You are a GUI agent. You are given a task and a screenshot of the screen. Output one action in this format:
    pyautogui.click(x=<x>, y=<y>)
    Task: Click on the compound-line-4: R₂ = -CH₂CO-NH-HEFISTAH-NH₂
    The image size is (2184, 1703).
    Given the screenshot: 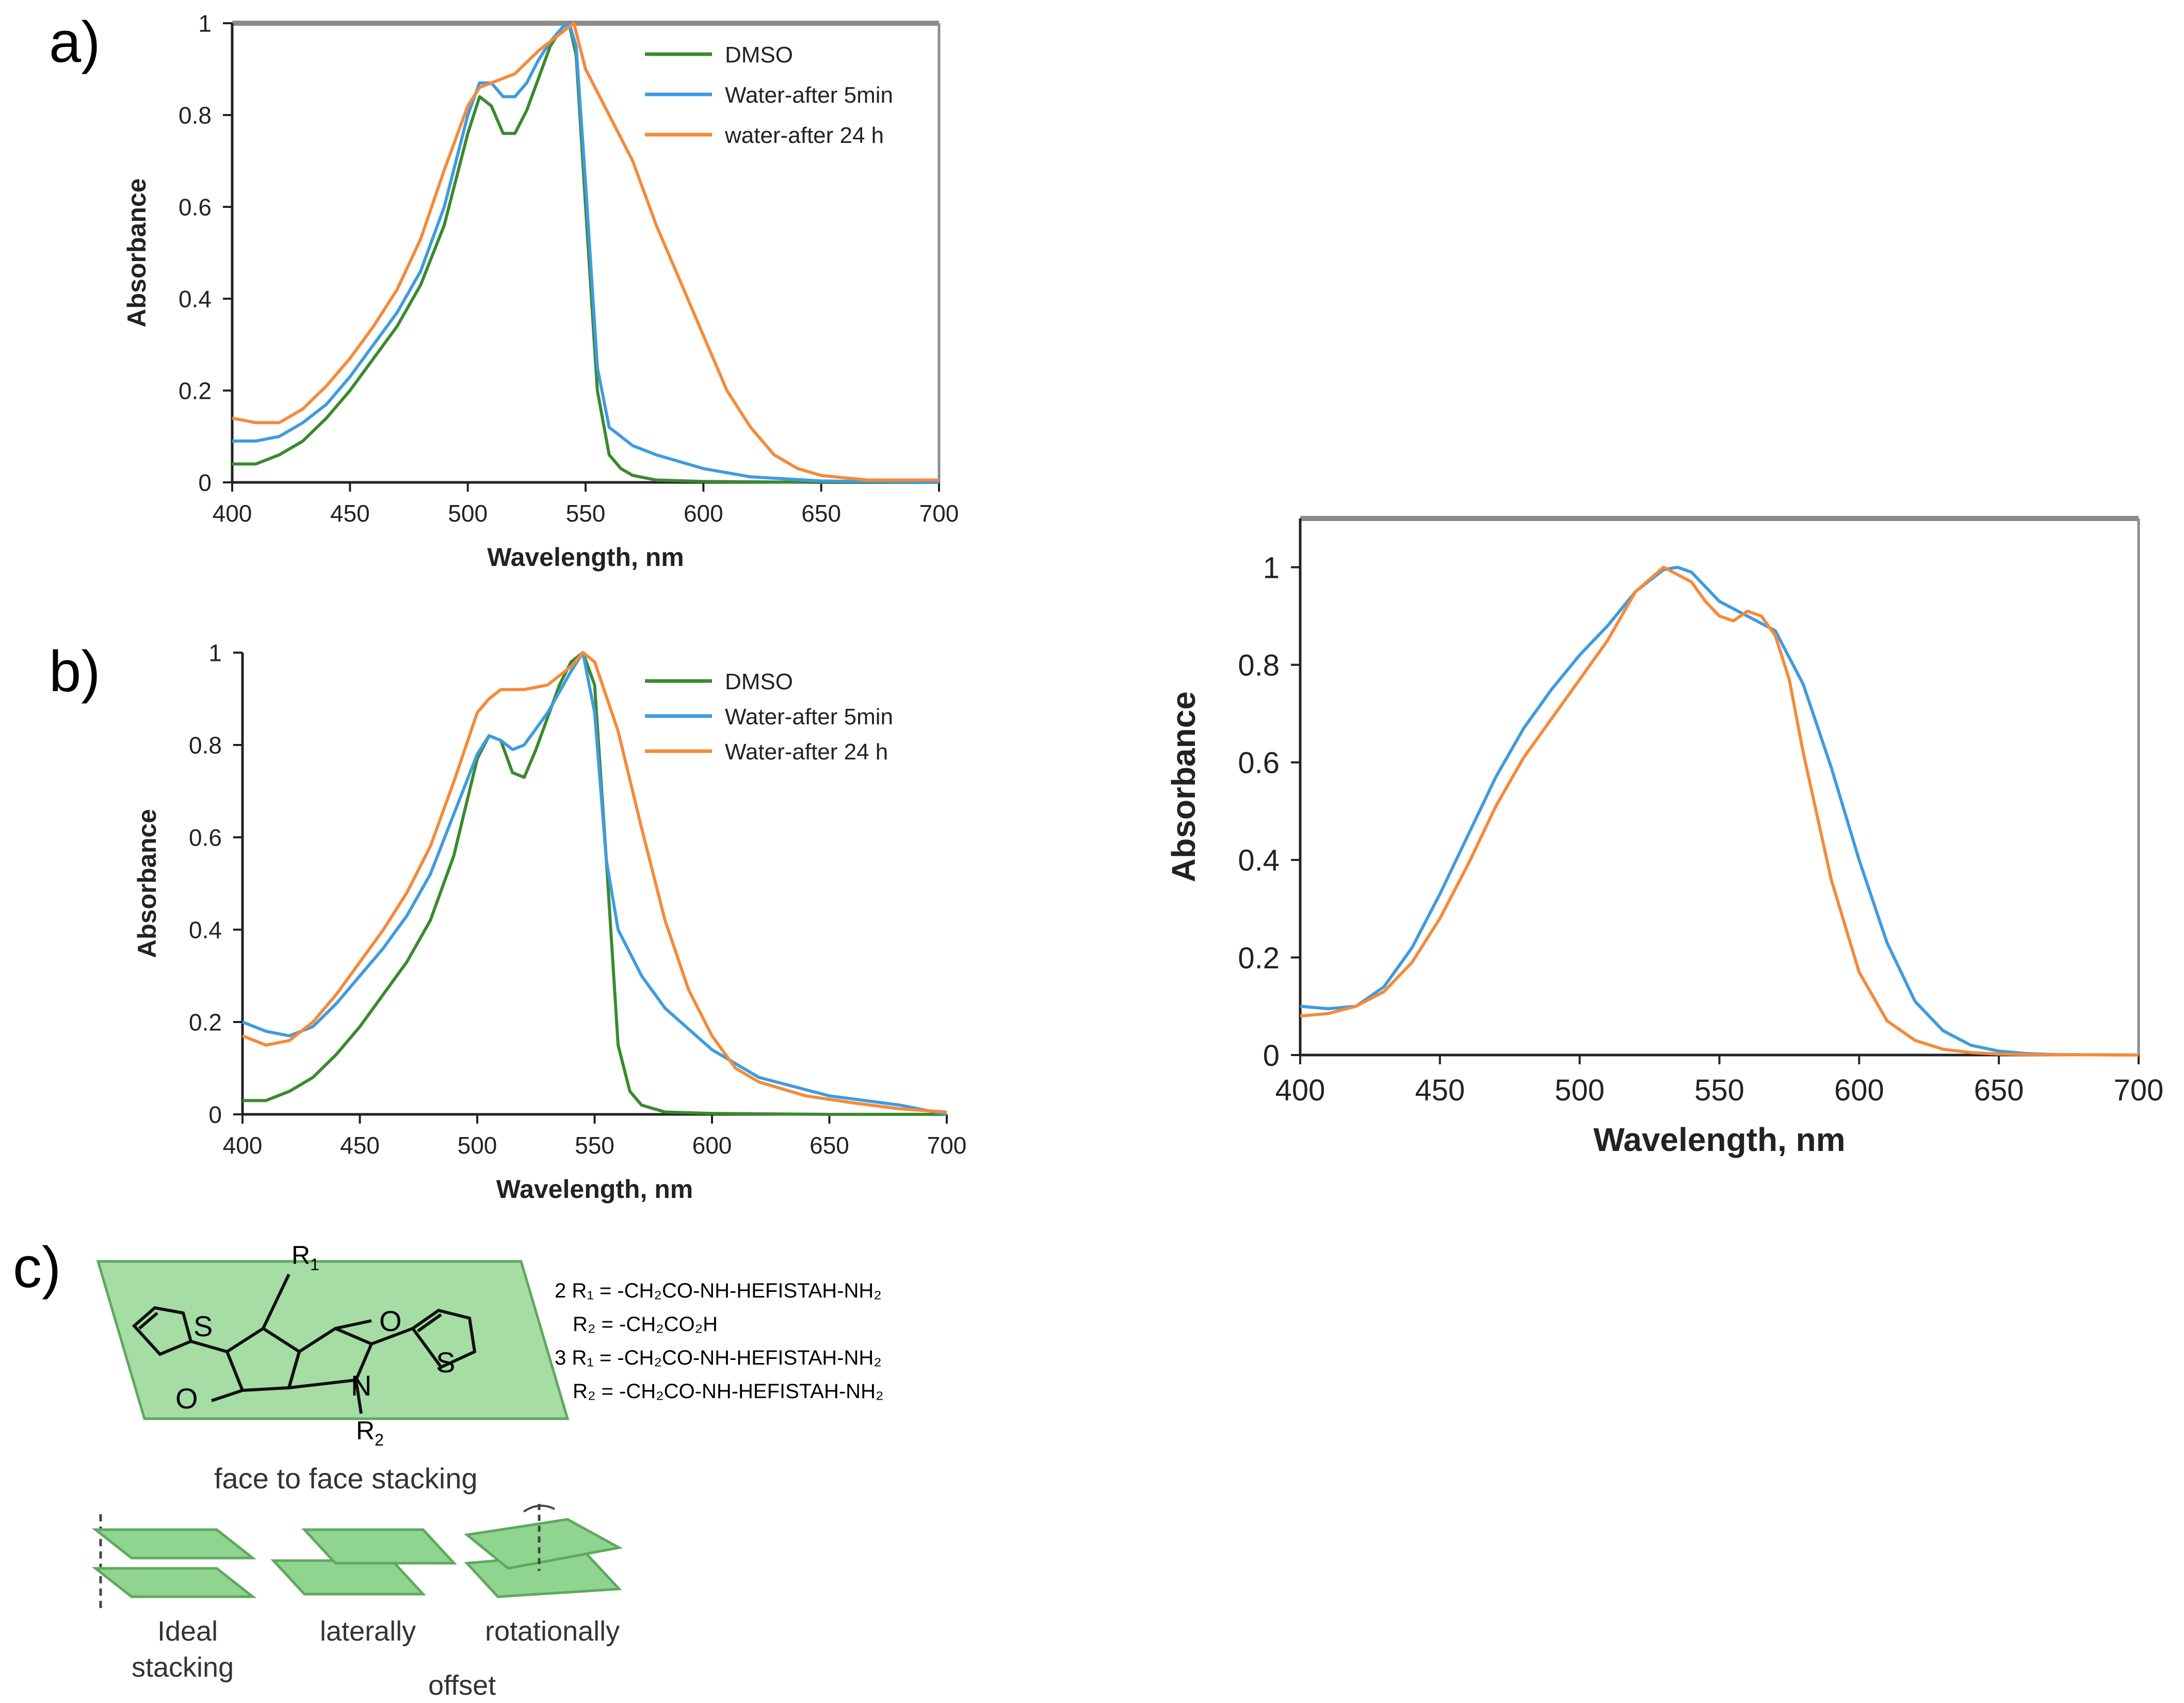 What is the action you would take?
    pyautogui.click(x=728, y=1391)
    